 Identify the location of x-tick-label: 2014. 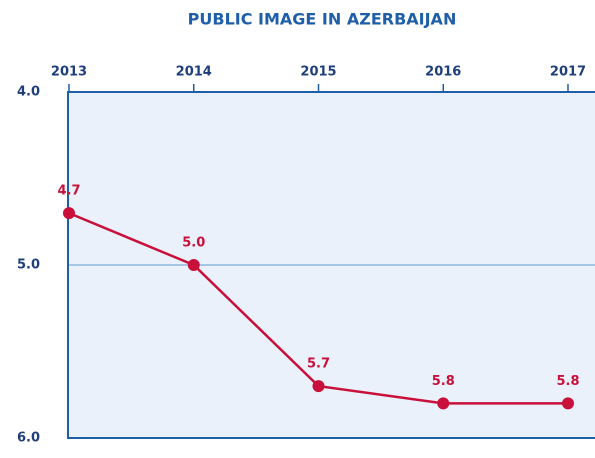
(194, 72).